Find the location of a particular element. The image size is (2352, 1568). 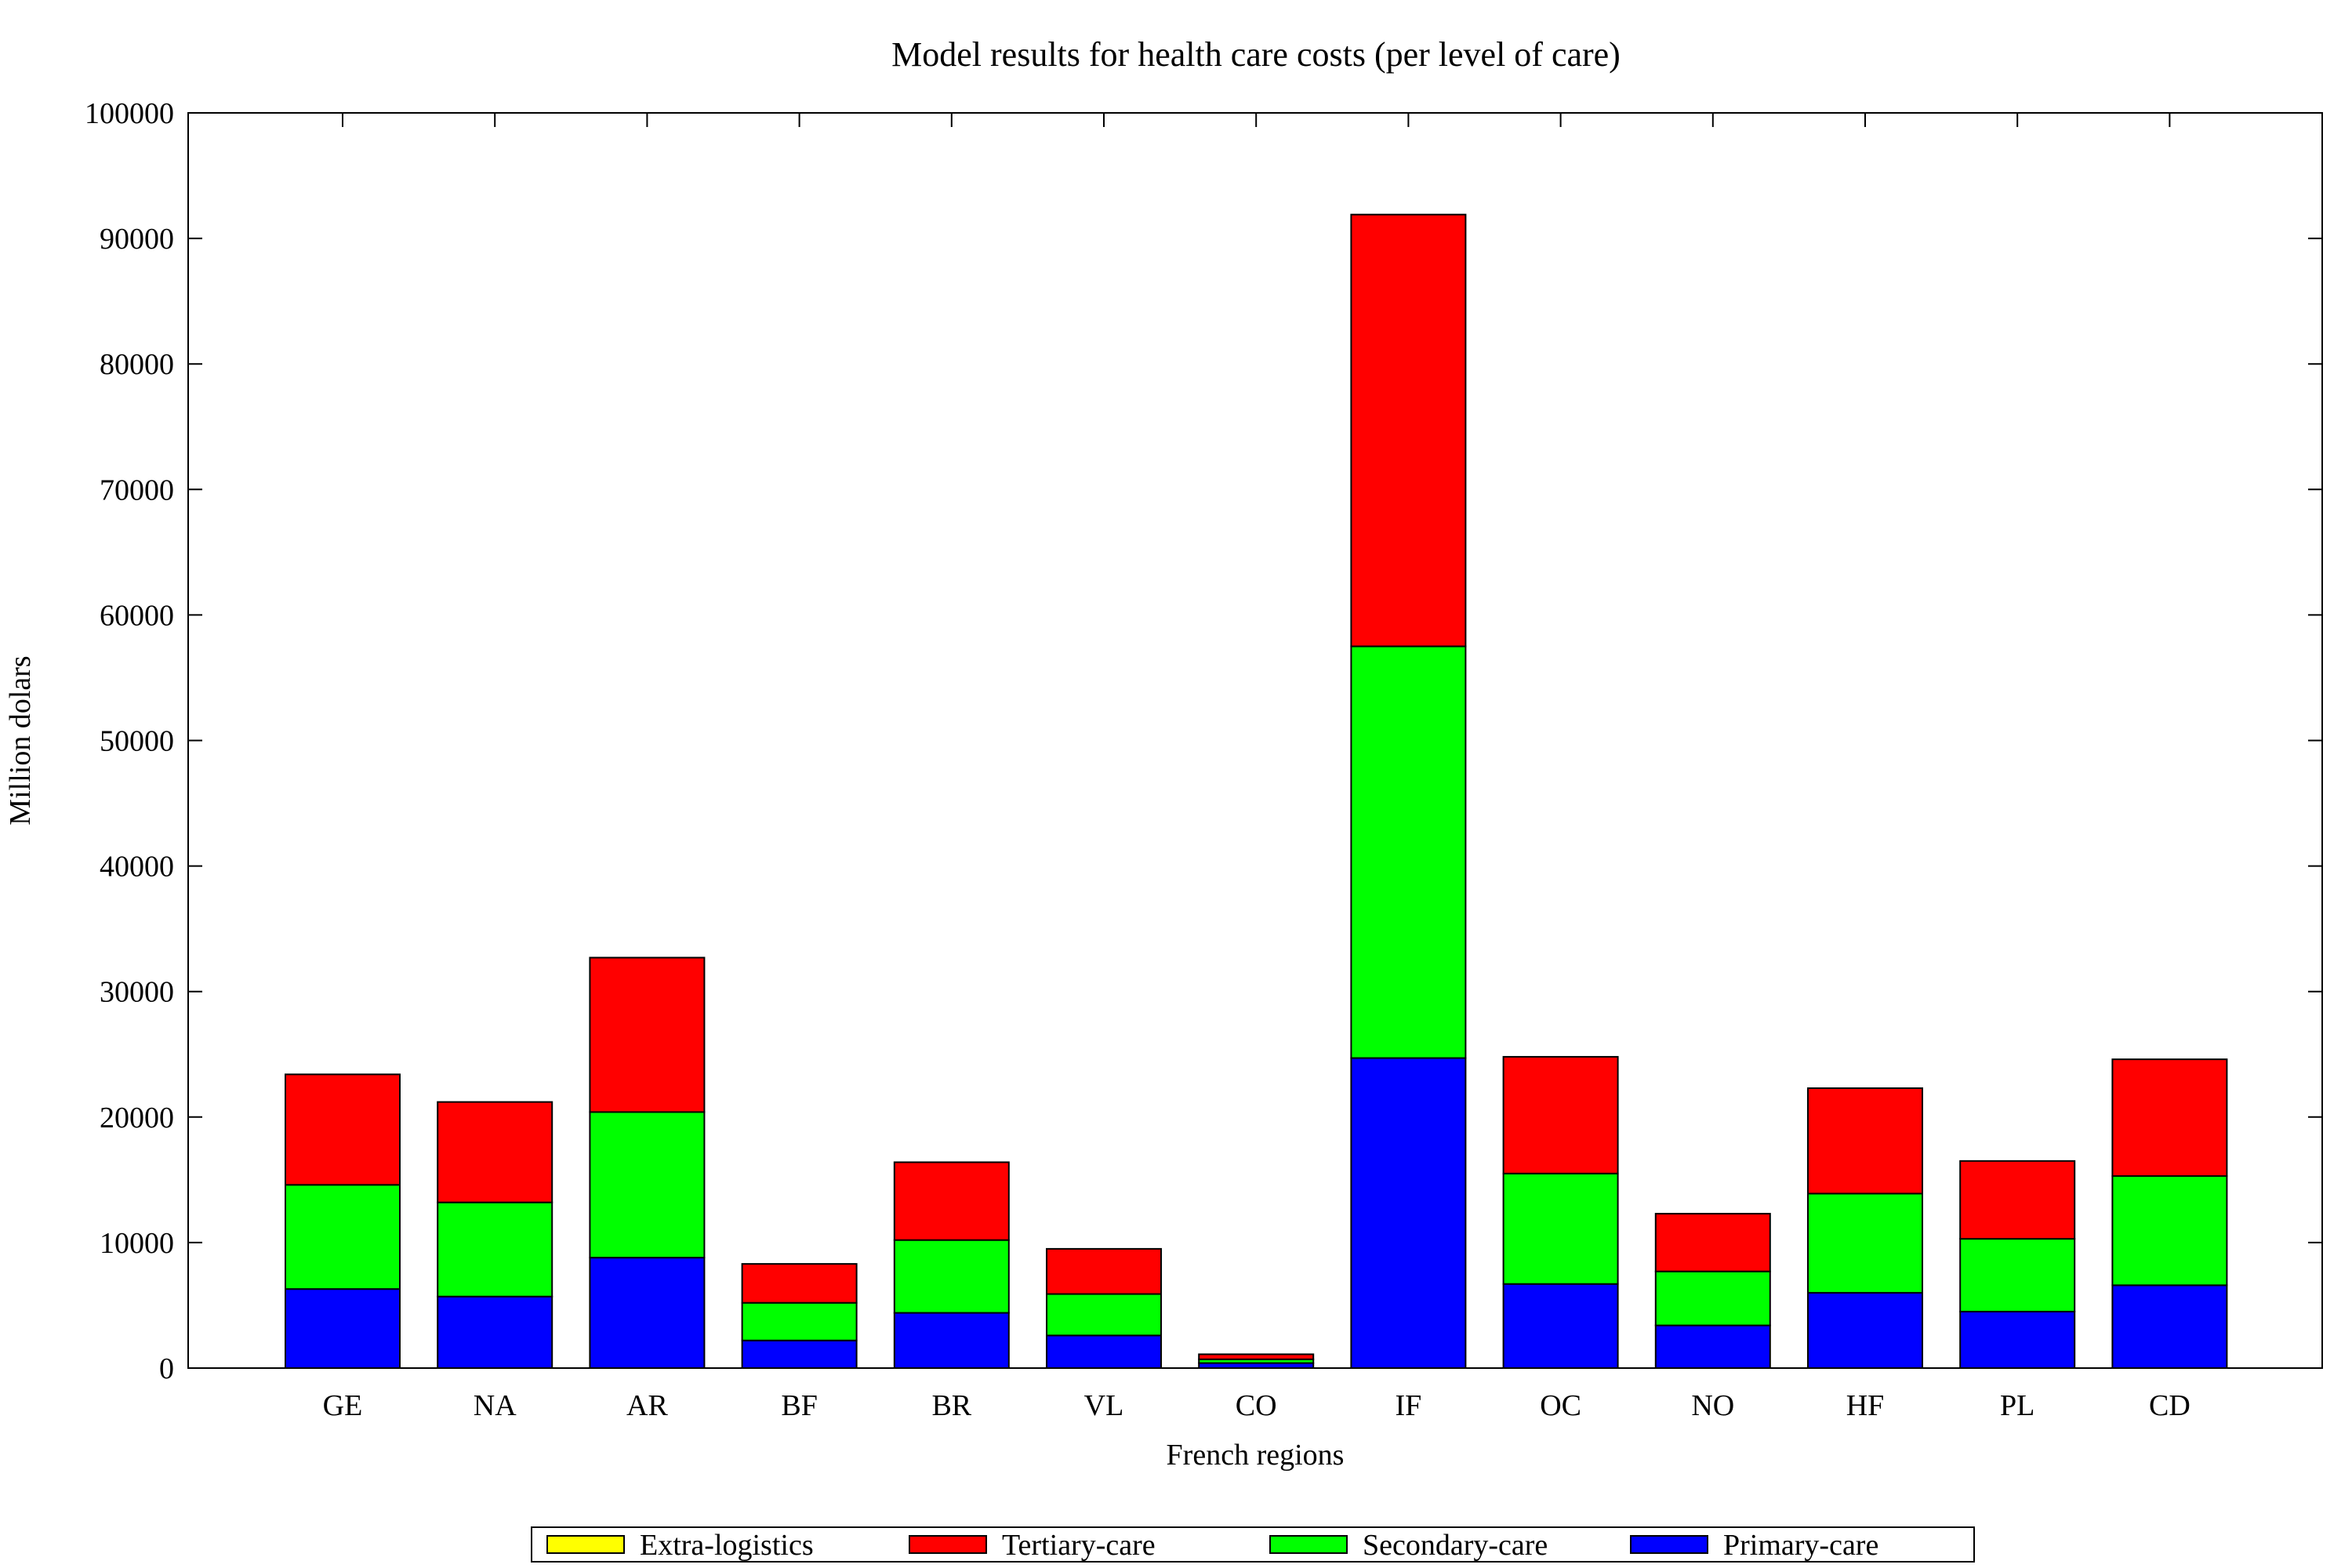

bar-if-primary-care is located at coordinates (1408, 1213).